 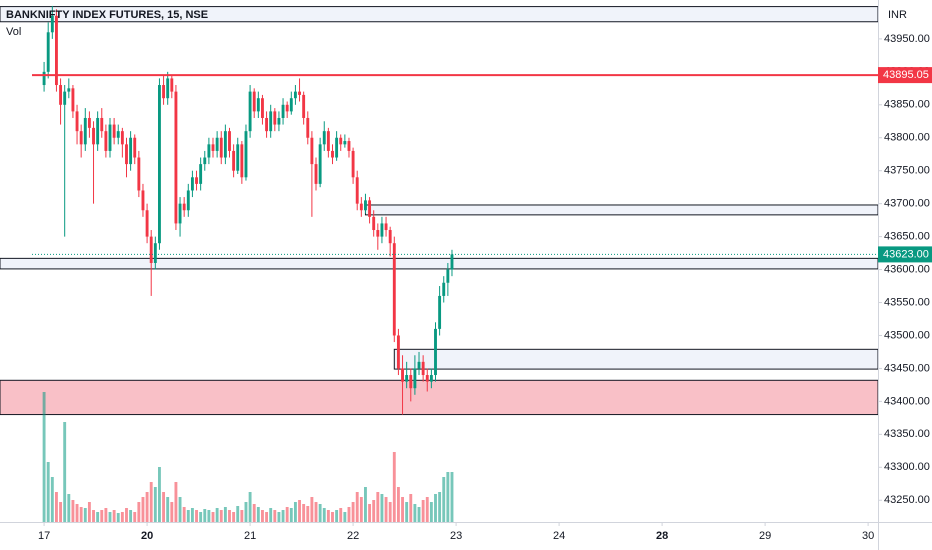 I want to click on y-tick-label: 43950.00, so click(x=907, y=39).